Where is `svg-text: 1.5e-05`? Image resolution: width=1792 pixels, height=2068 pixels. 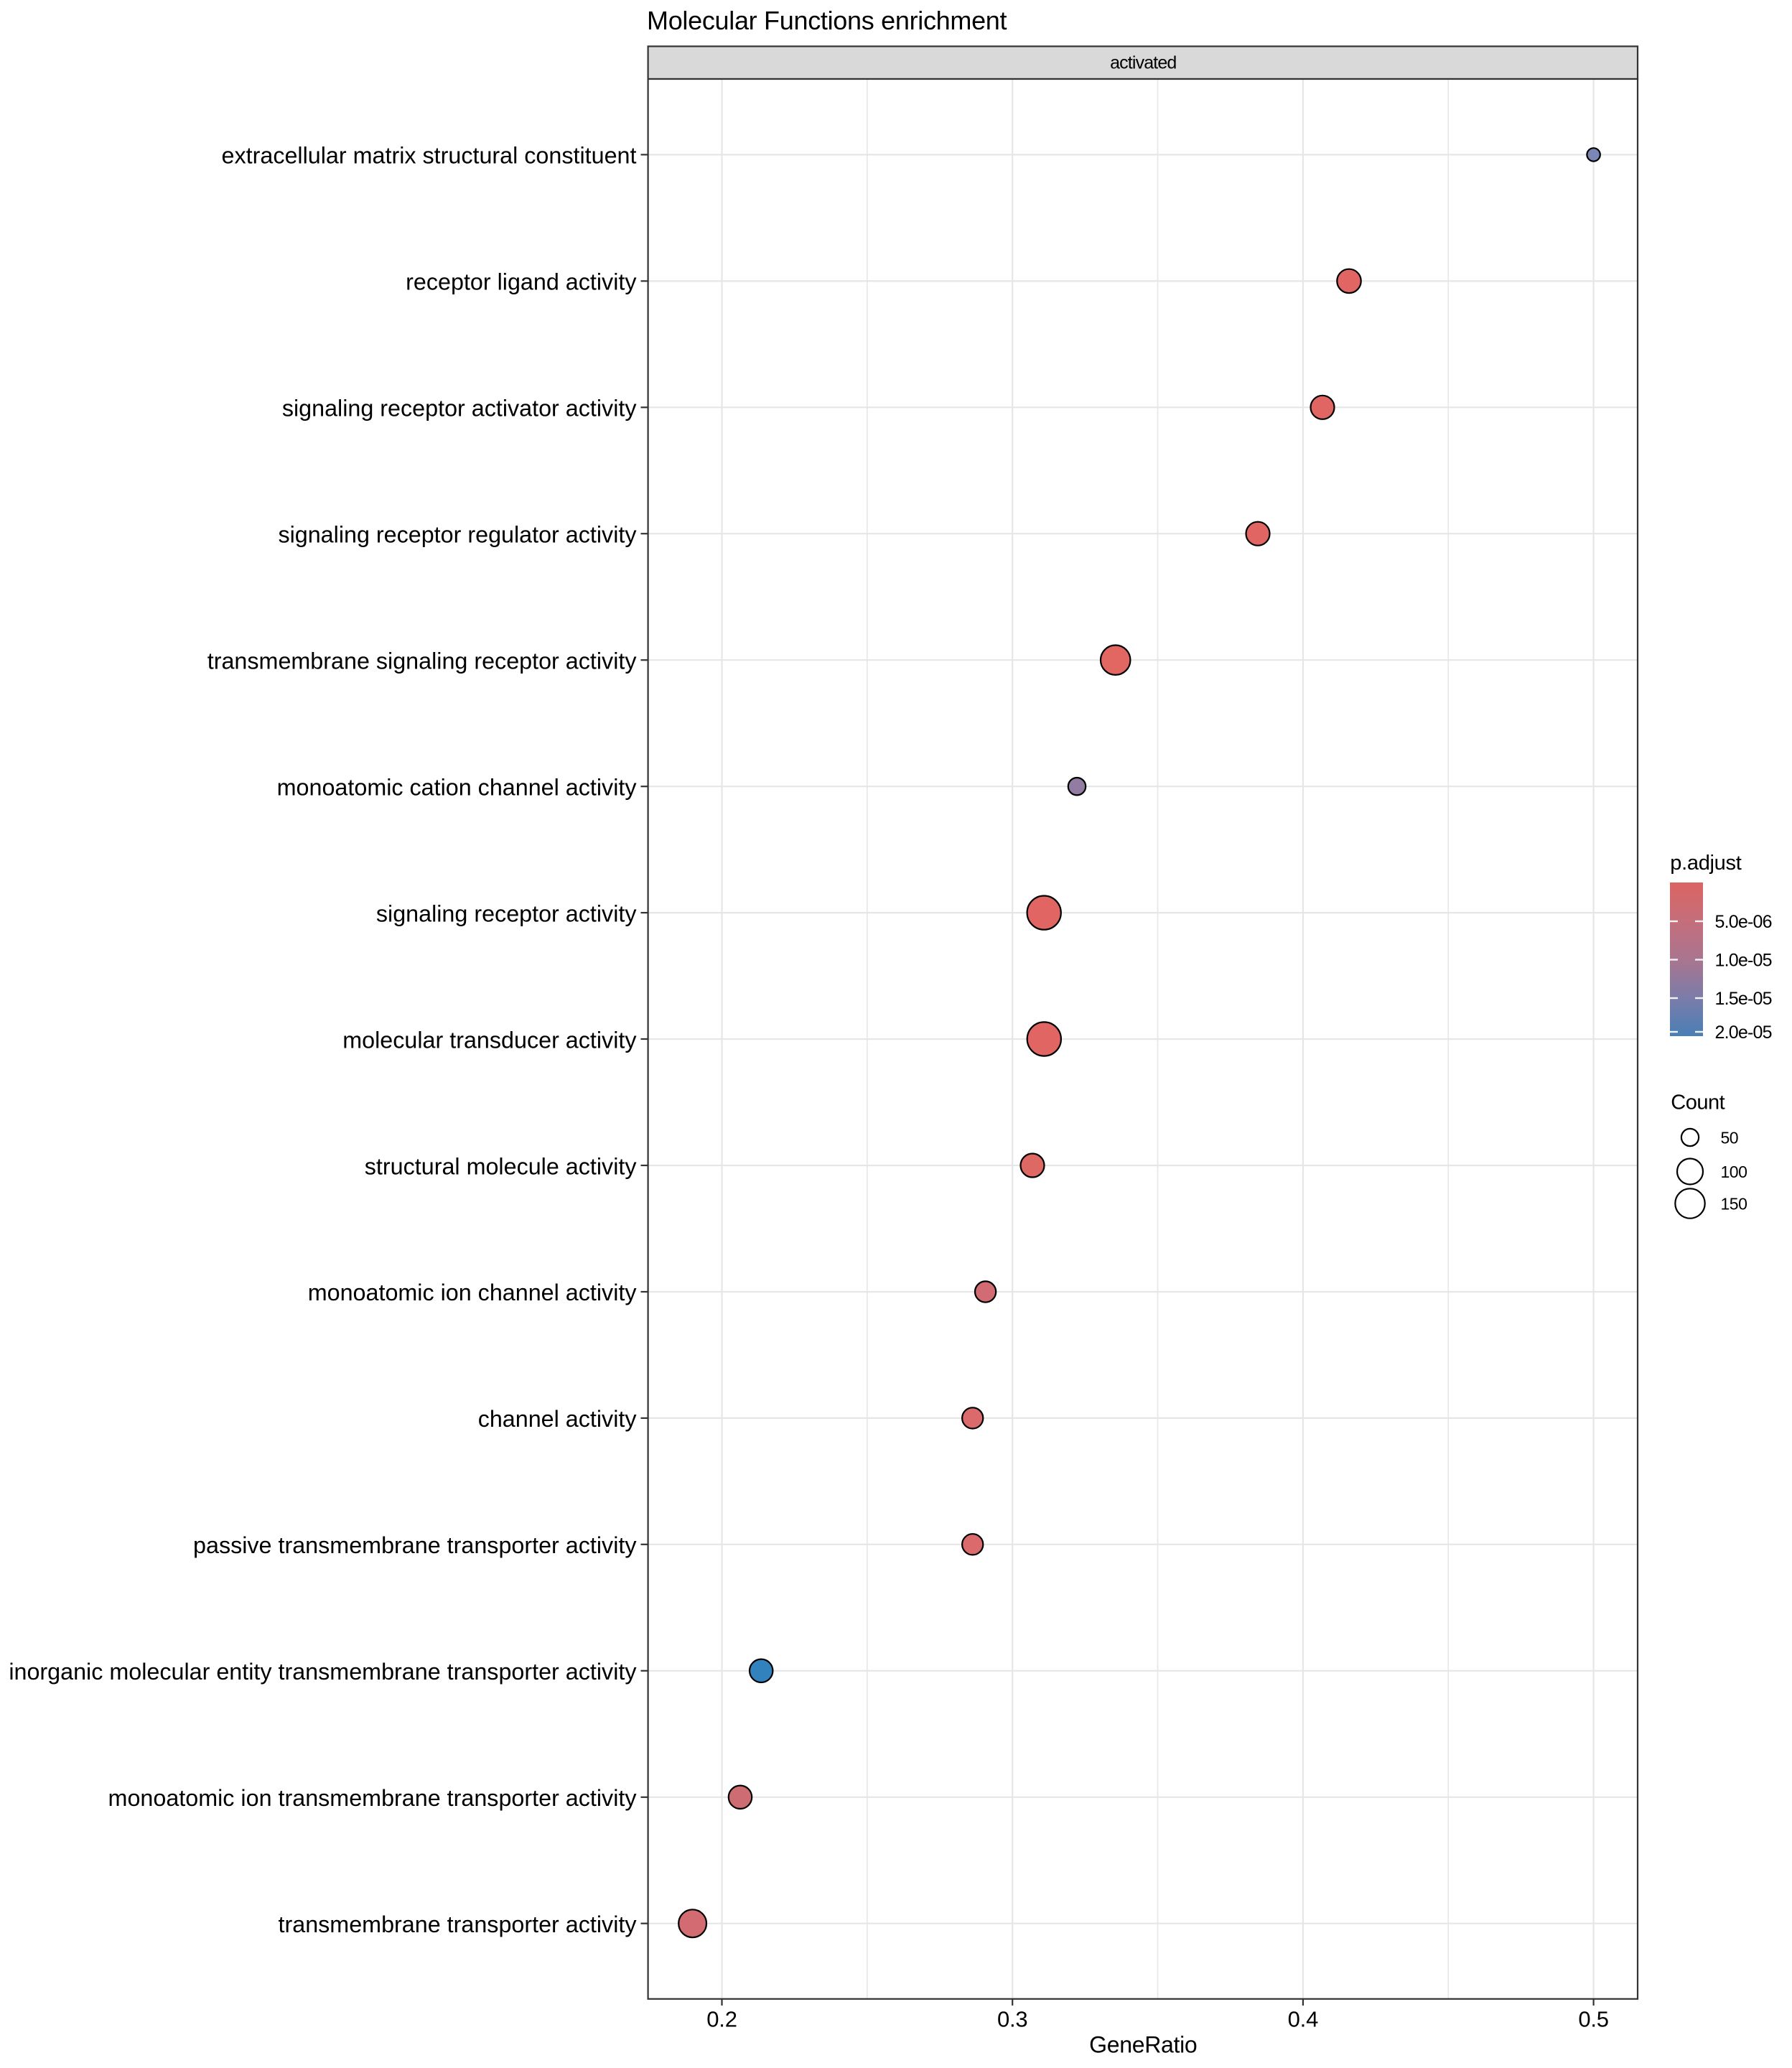
svg-text: 1.5e-05 is located at coordinates (1743, 999).